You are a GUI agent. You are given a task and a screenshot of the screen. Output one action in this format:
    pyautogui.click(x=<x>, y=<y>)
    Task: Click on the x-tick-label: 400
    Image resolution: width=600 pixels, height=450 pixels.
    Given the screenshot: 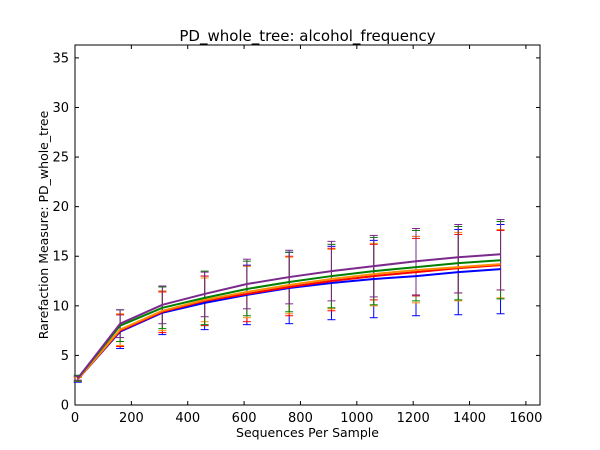 What is the action you would take?
    pyautogui.click(x=187, y=418)
    